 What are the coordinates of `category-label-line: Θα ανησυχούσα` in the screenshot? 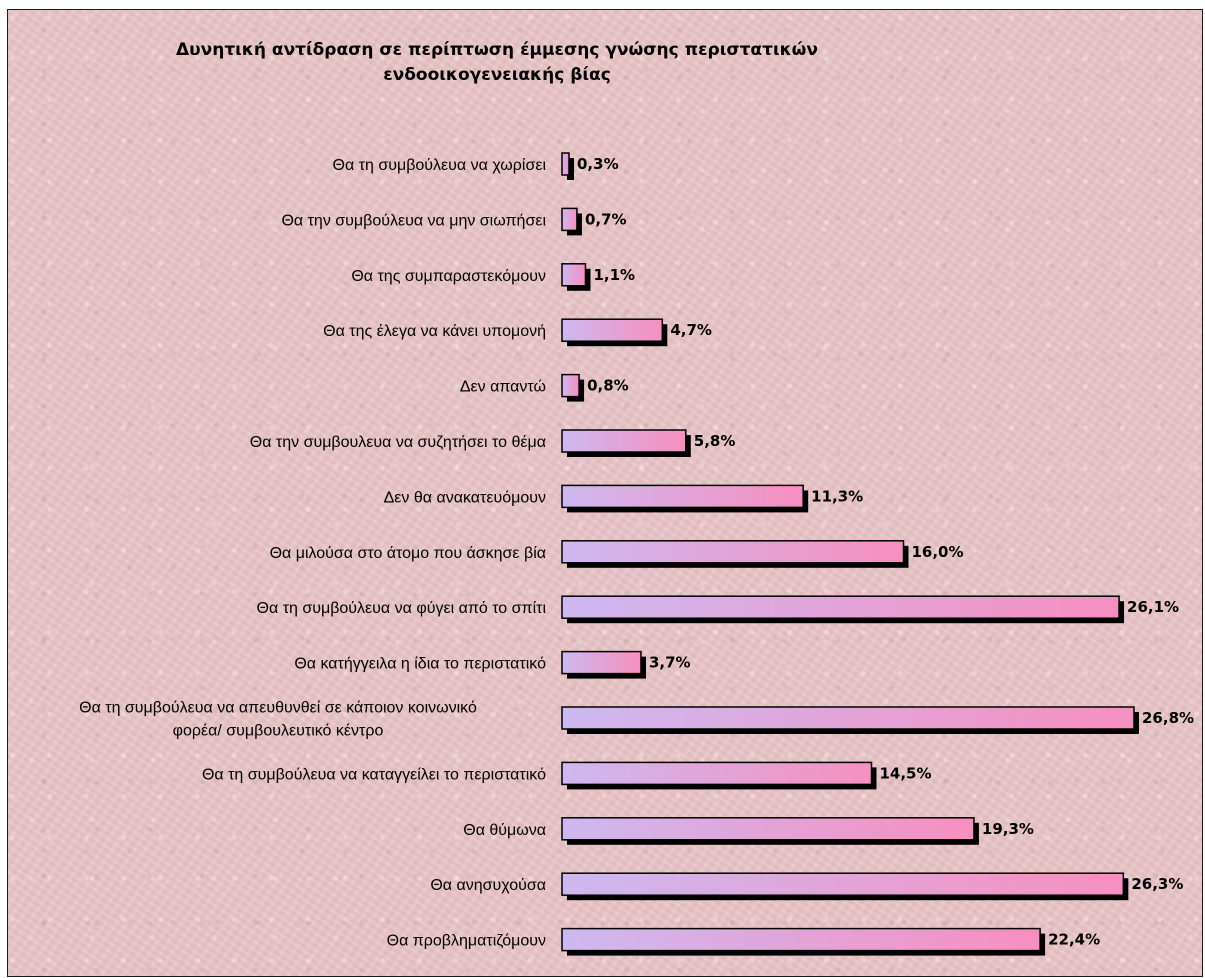 It's located at (488, 885).